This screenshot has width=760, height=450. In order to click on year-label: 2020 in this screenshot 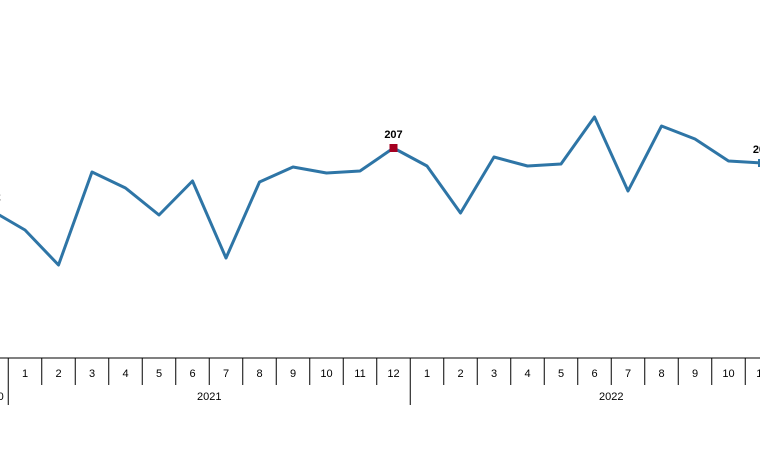, I will do `click(2, 397)`.